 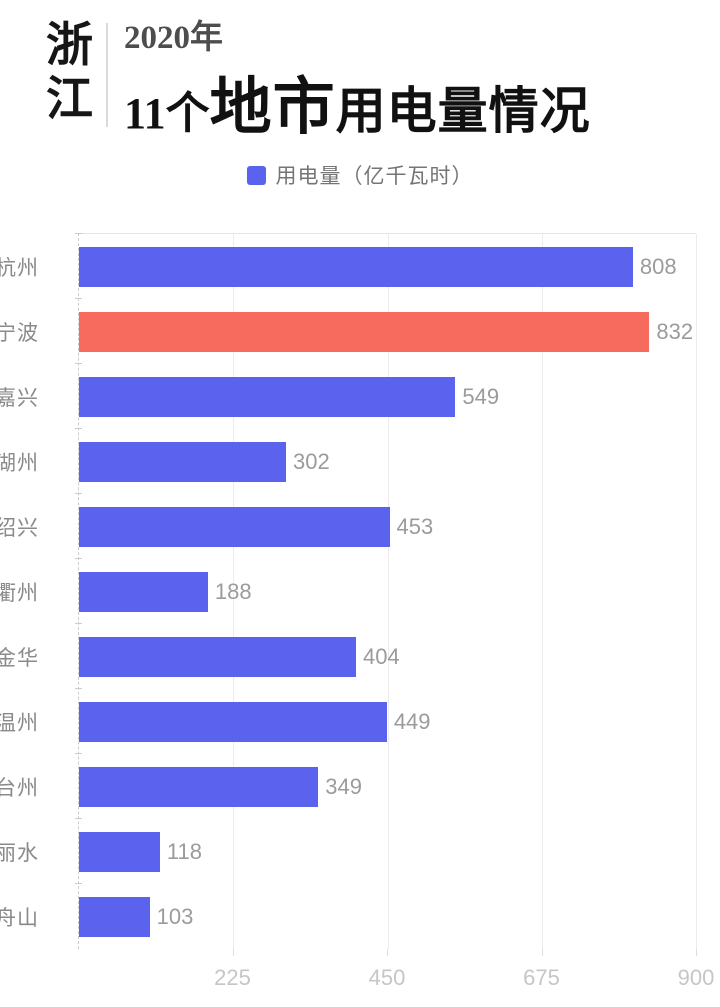 What do you see at coordinates (658, 266) in the screenshot?
I see `value-label: 808` at bounding box center [658, 266].